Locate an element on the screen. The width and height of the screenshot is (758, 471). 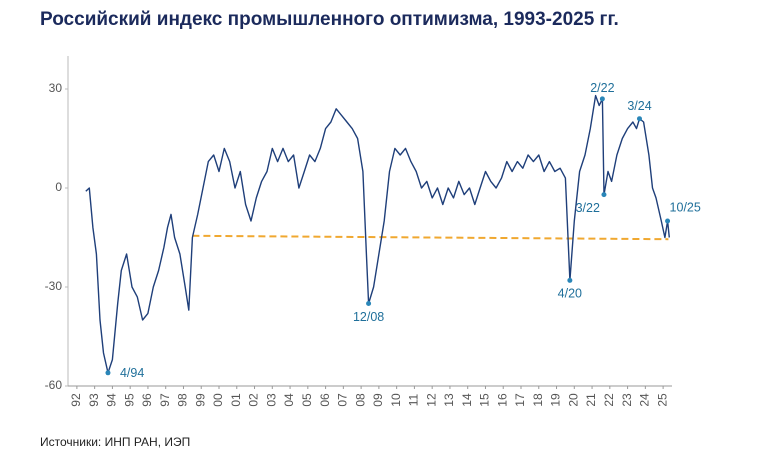
x-tick-label: 21 is located at coordinates (591, 400).